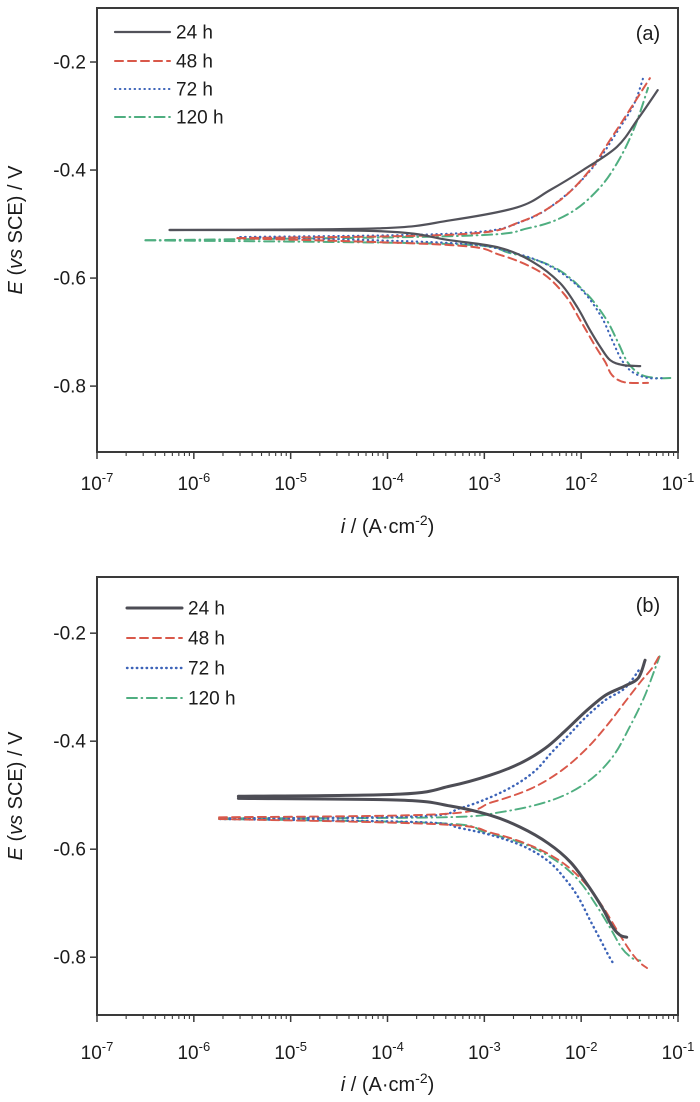  I want to click on series-120h-anodic-curve, so click(439, 737).